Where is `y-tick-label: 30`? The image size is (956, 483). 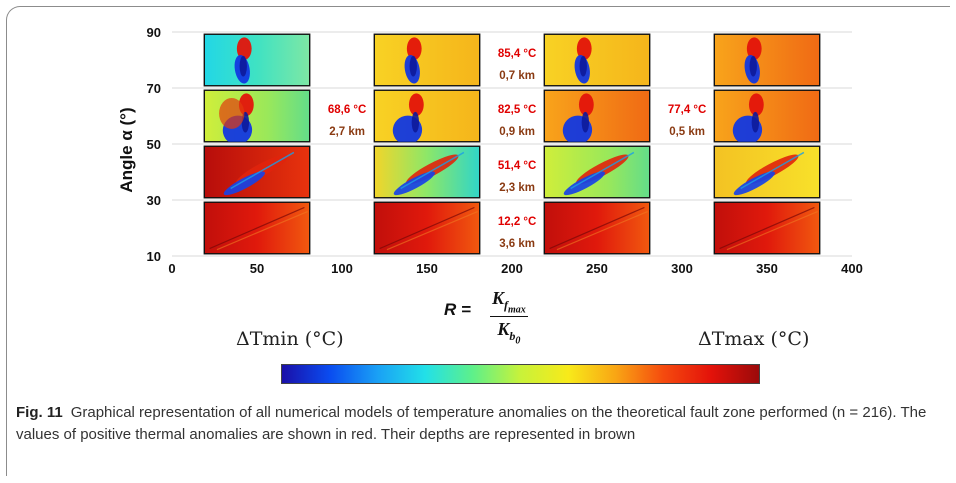
y-tick-label: 30 is located at coordinates (154, 200).